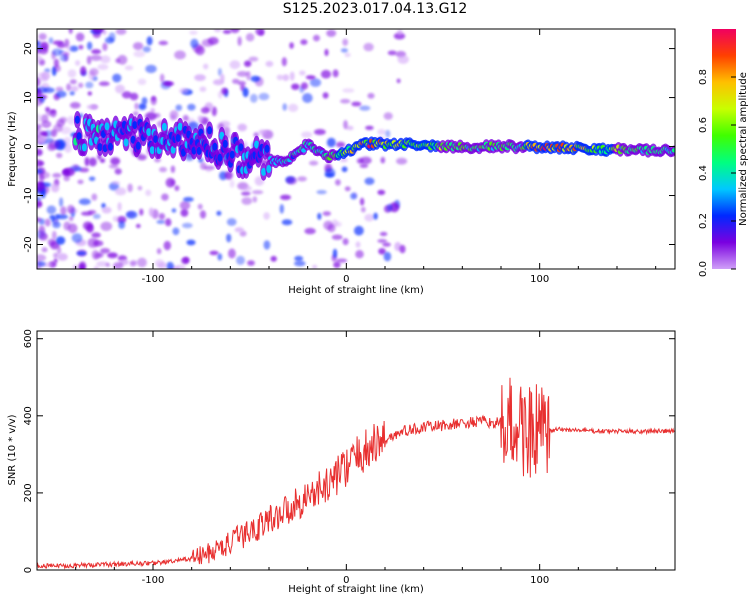 The width and height of the screenshot is (750, 600). Describe the element at coordinates (356, 589) in the screenshot. I see `snr-x-axis-label: Height of straight line (km)` at that location.